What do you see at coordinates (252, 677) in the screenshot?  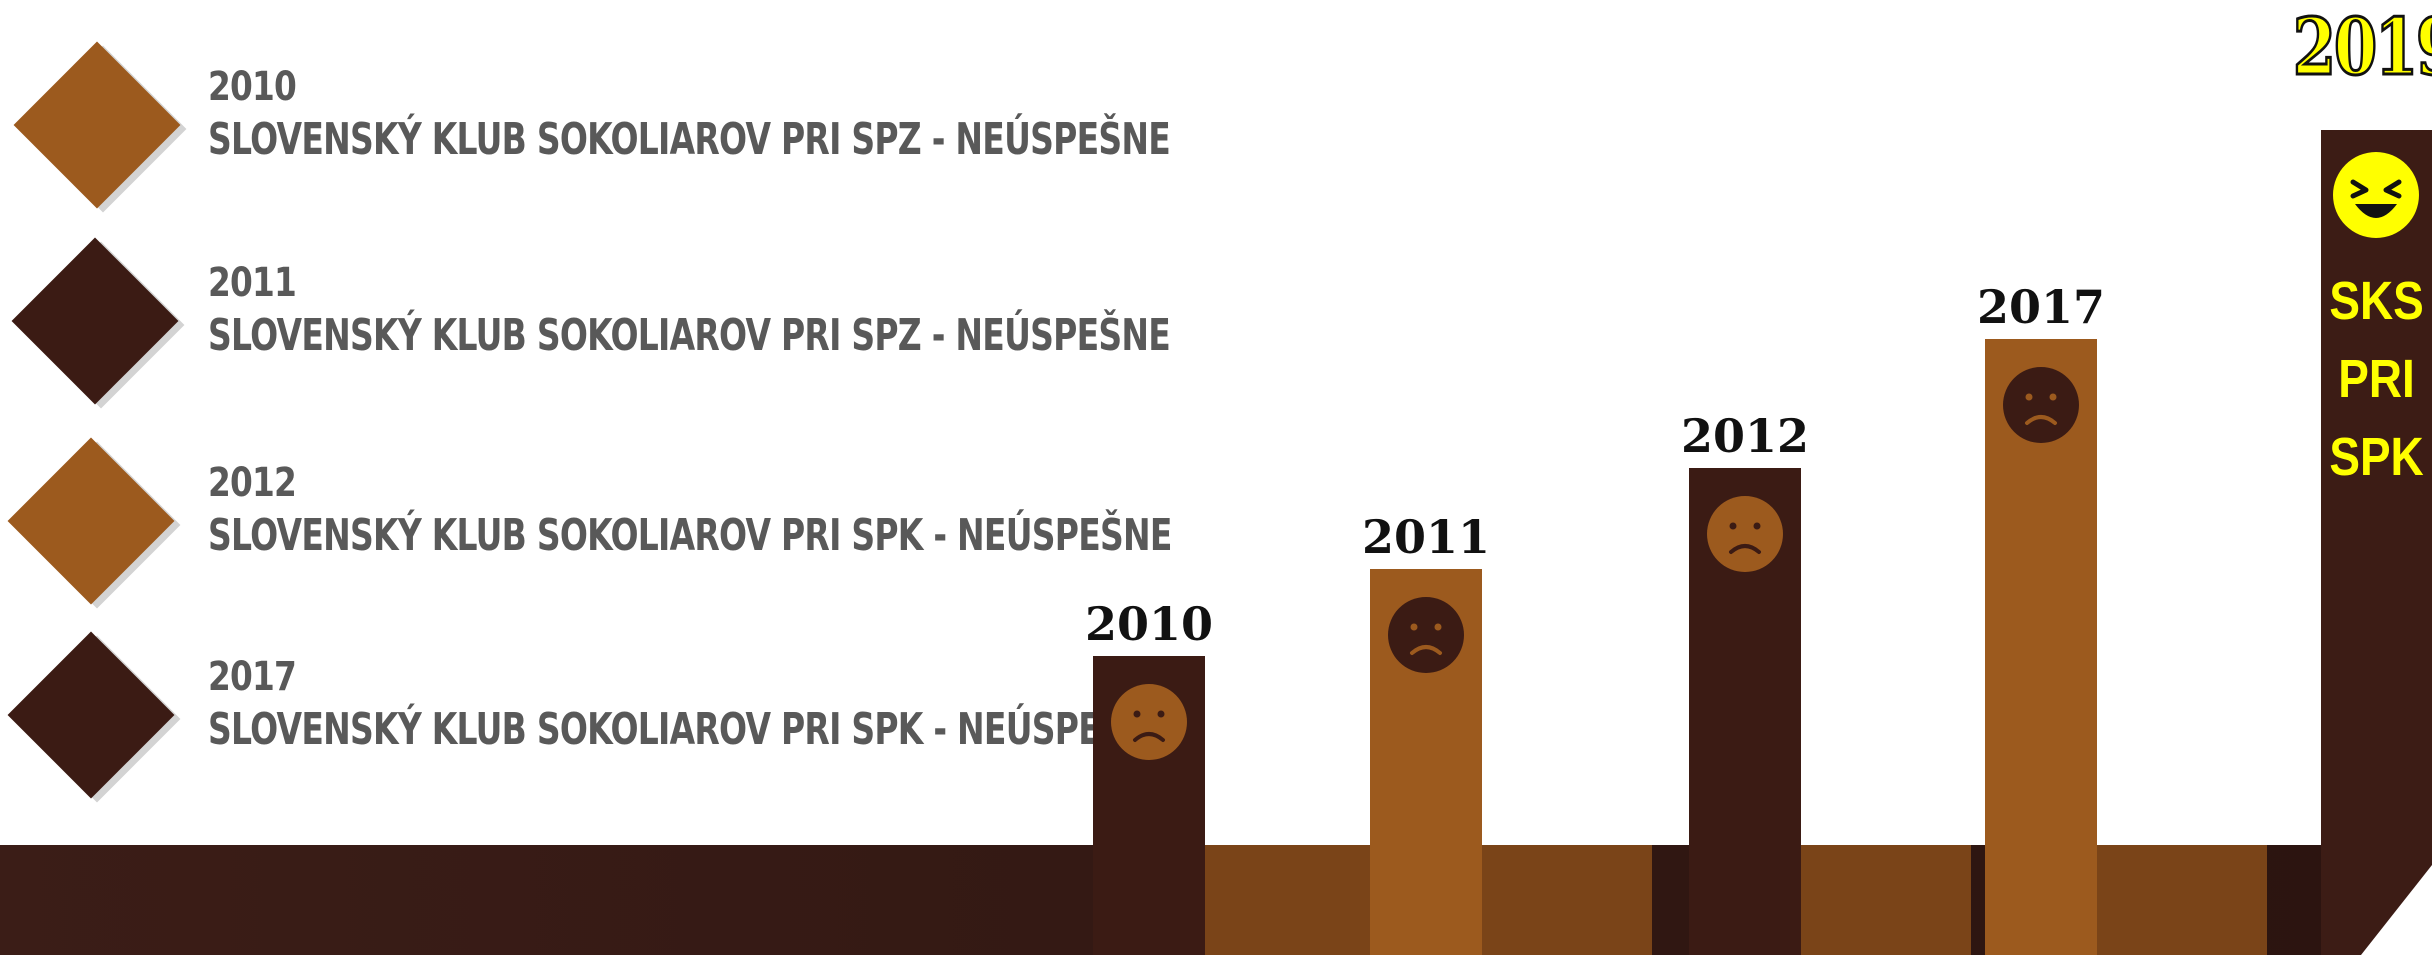 I see `legend-year: 2017` at bounding box center [252, 677].